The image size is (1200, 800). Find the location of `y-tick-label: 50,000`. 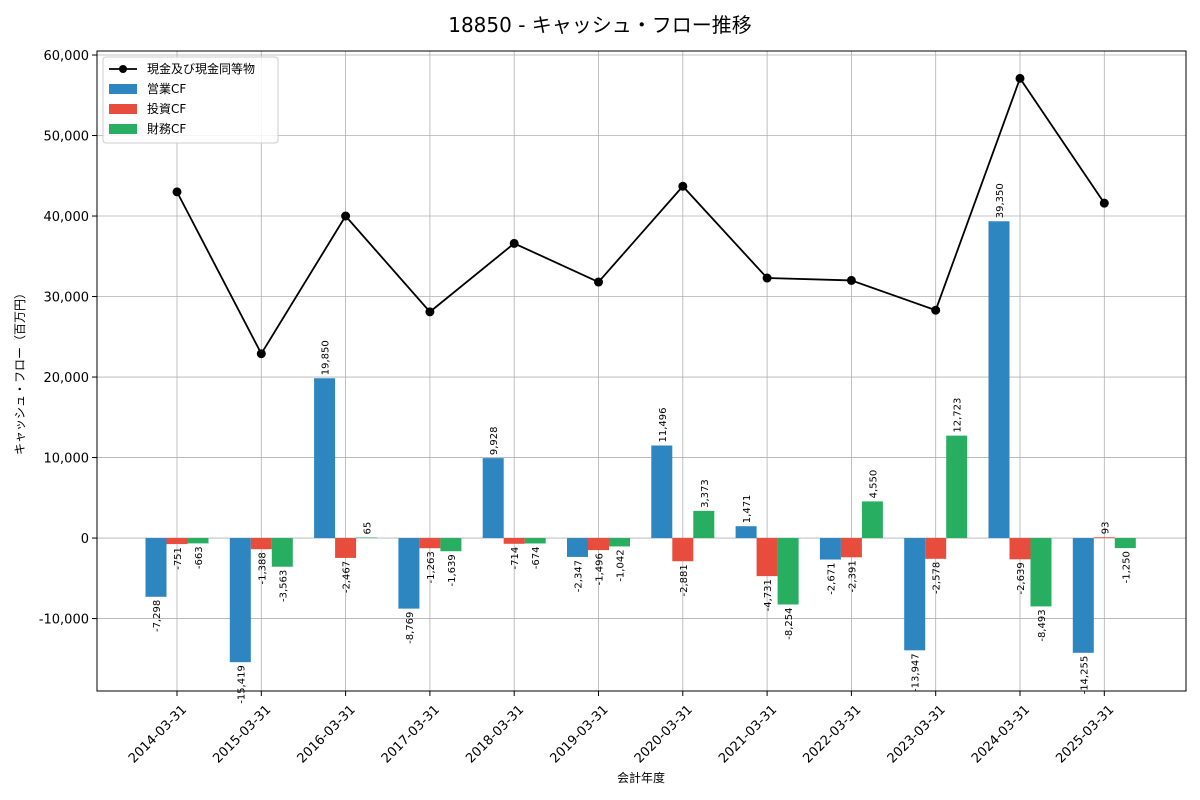

y-tick-label: 50,000 is located at coordinates (67, 137).